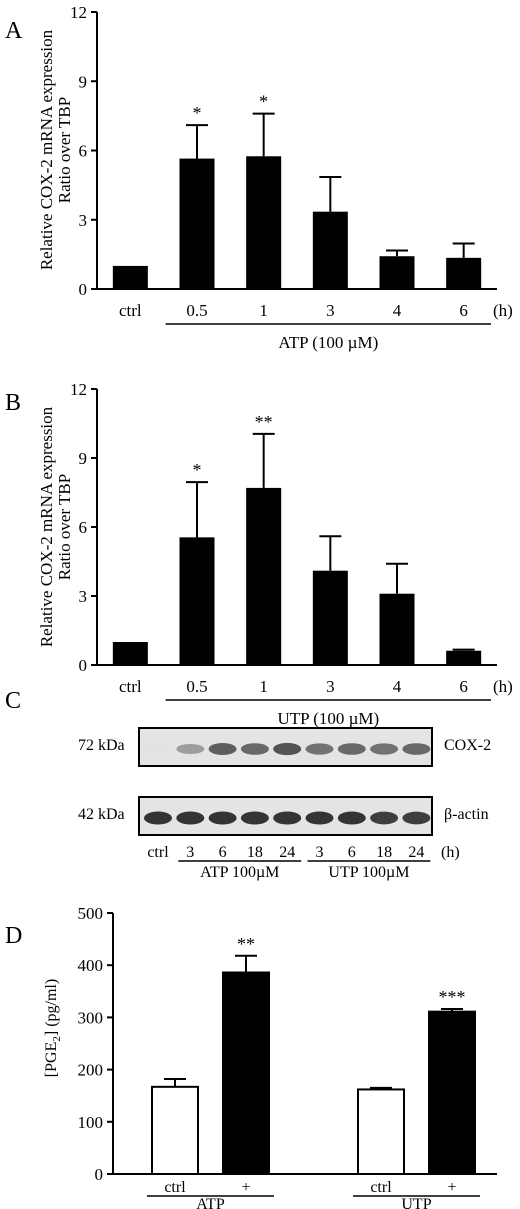 This screenshot has width=520, height=1209. I want to click on panel-letter-d: D, so click(13, 936).